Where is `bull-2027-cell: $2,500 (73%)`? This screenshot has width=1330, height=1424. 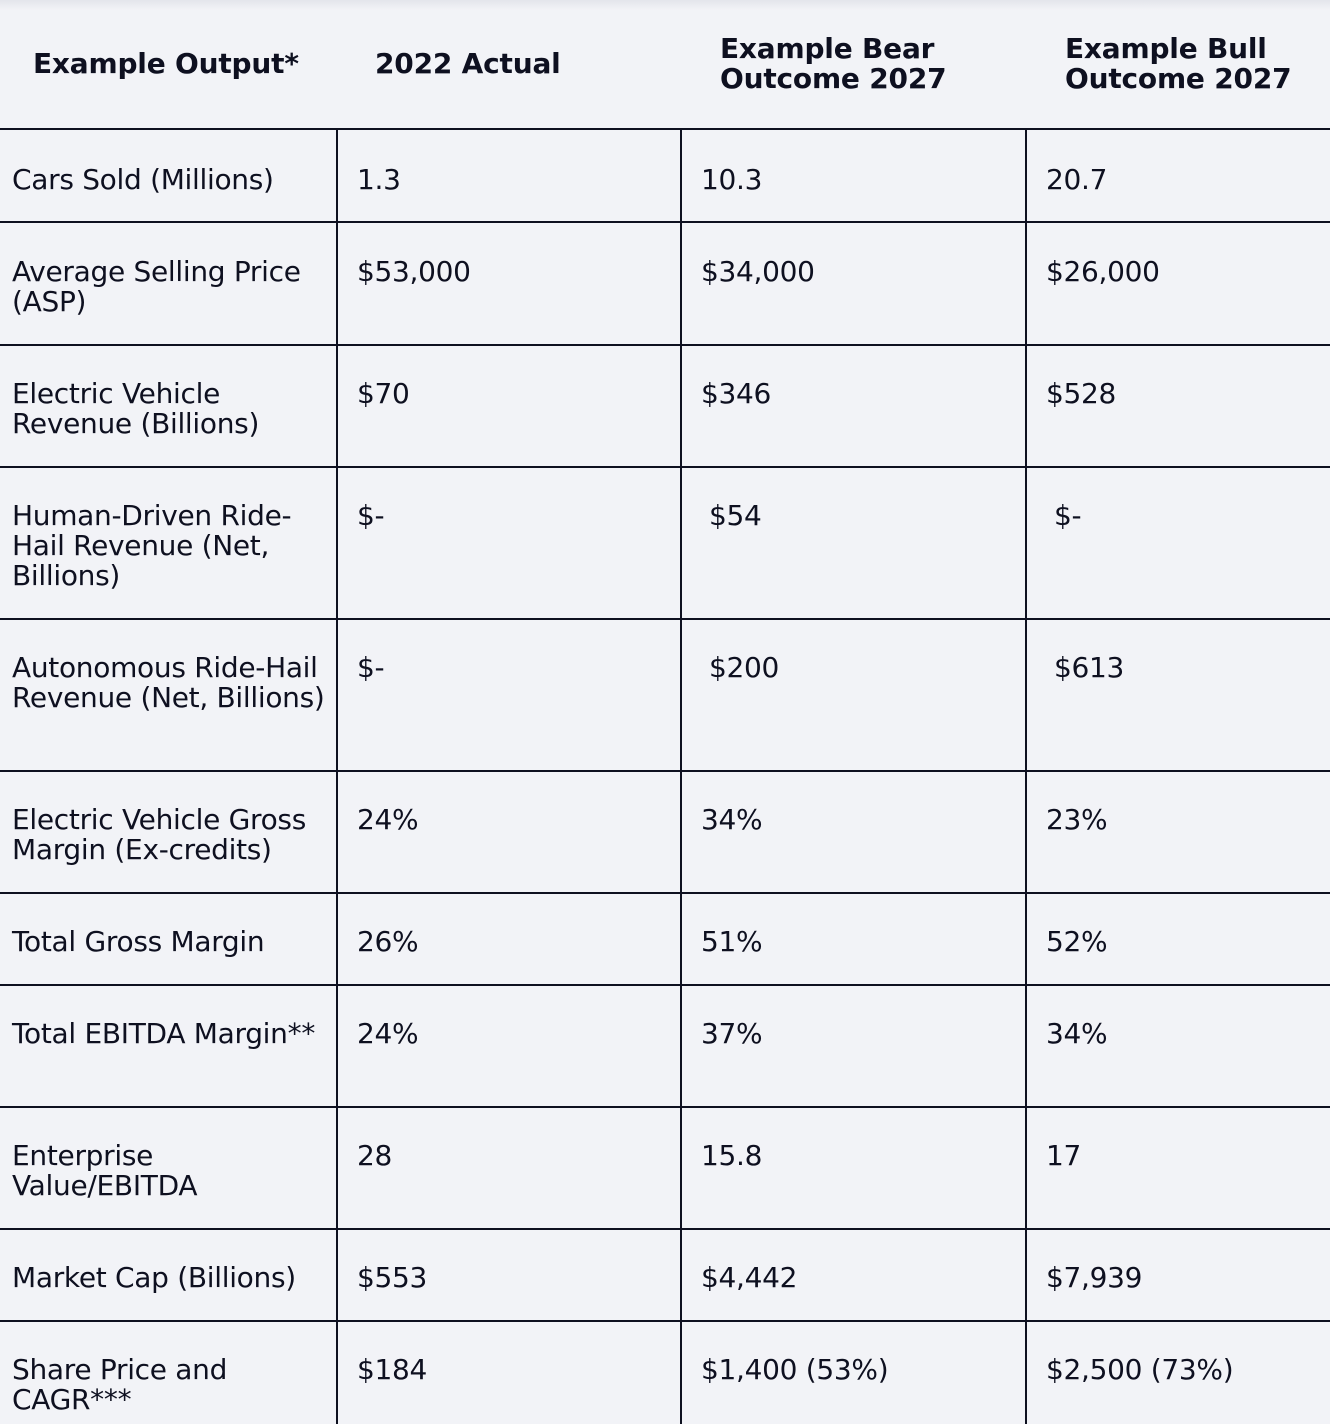 bull-2027-cell: $2,500 (73%) is located at coordinates (1177, 1373).